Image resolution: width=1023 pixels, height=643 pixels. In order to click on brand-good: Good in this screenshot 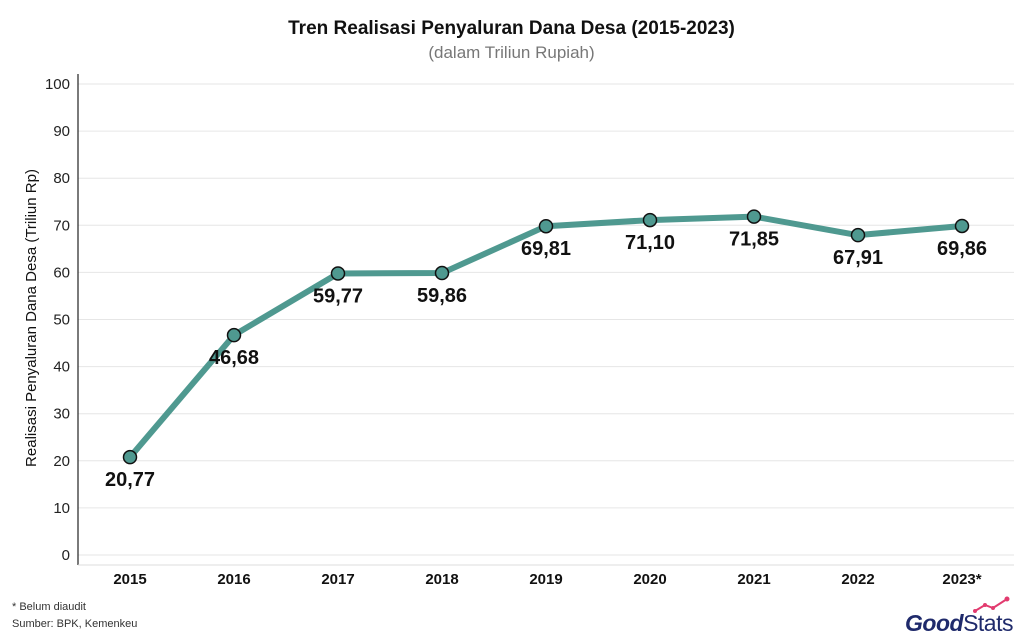, I will do `click(934, 623)`.